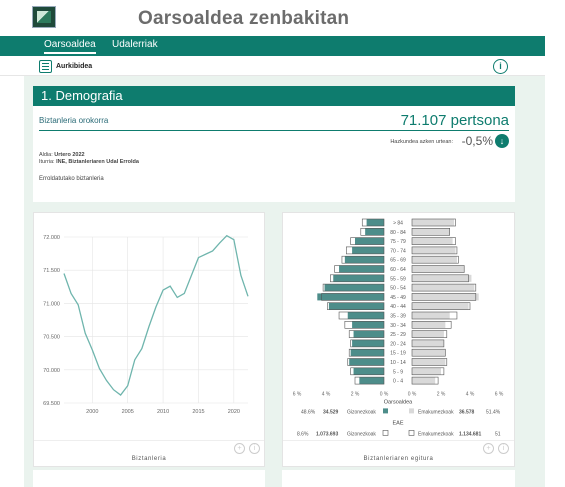 The width and height of the screenshot is (565, 487). Describe the element at coordinates (454, 120) in the screenshot. I see `population-value: 71.107 pertsona` at that location.